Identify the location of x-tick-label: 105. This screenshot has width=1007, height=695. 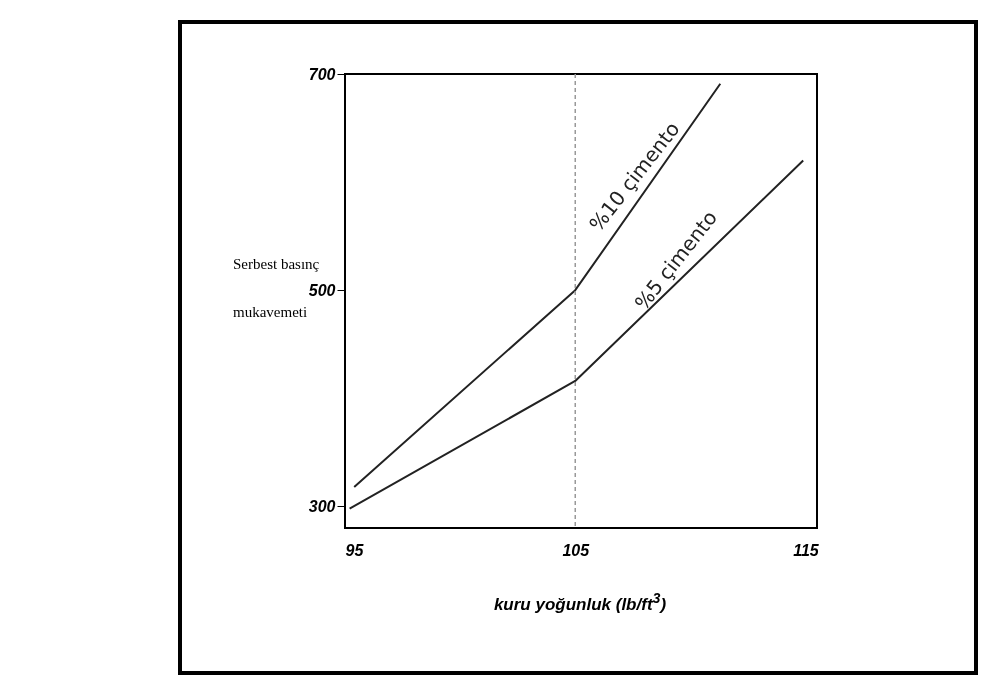
(576, 550).